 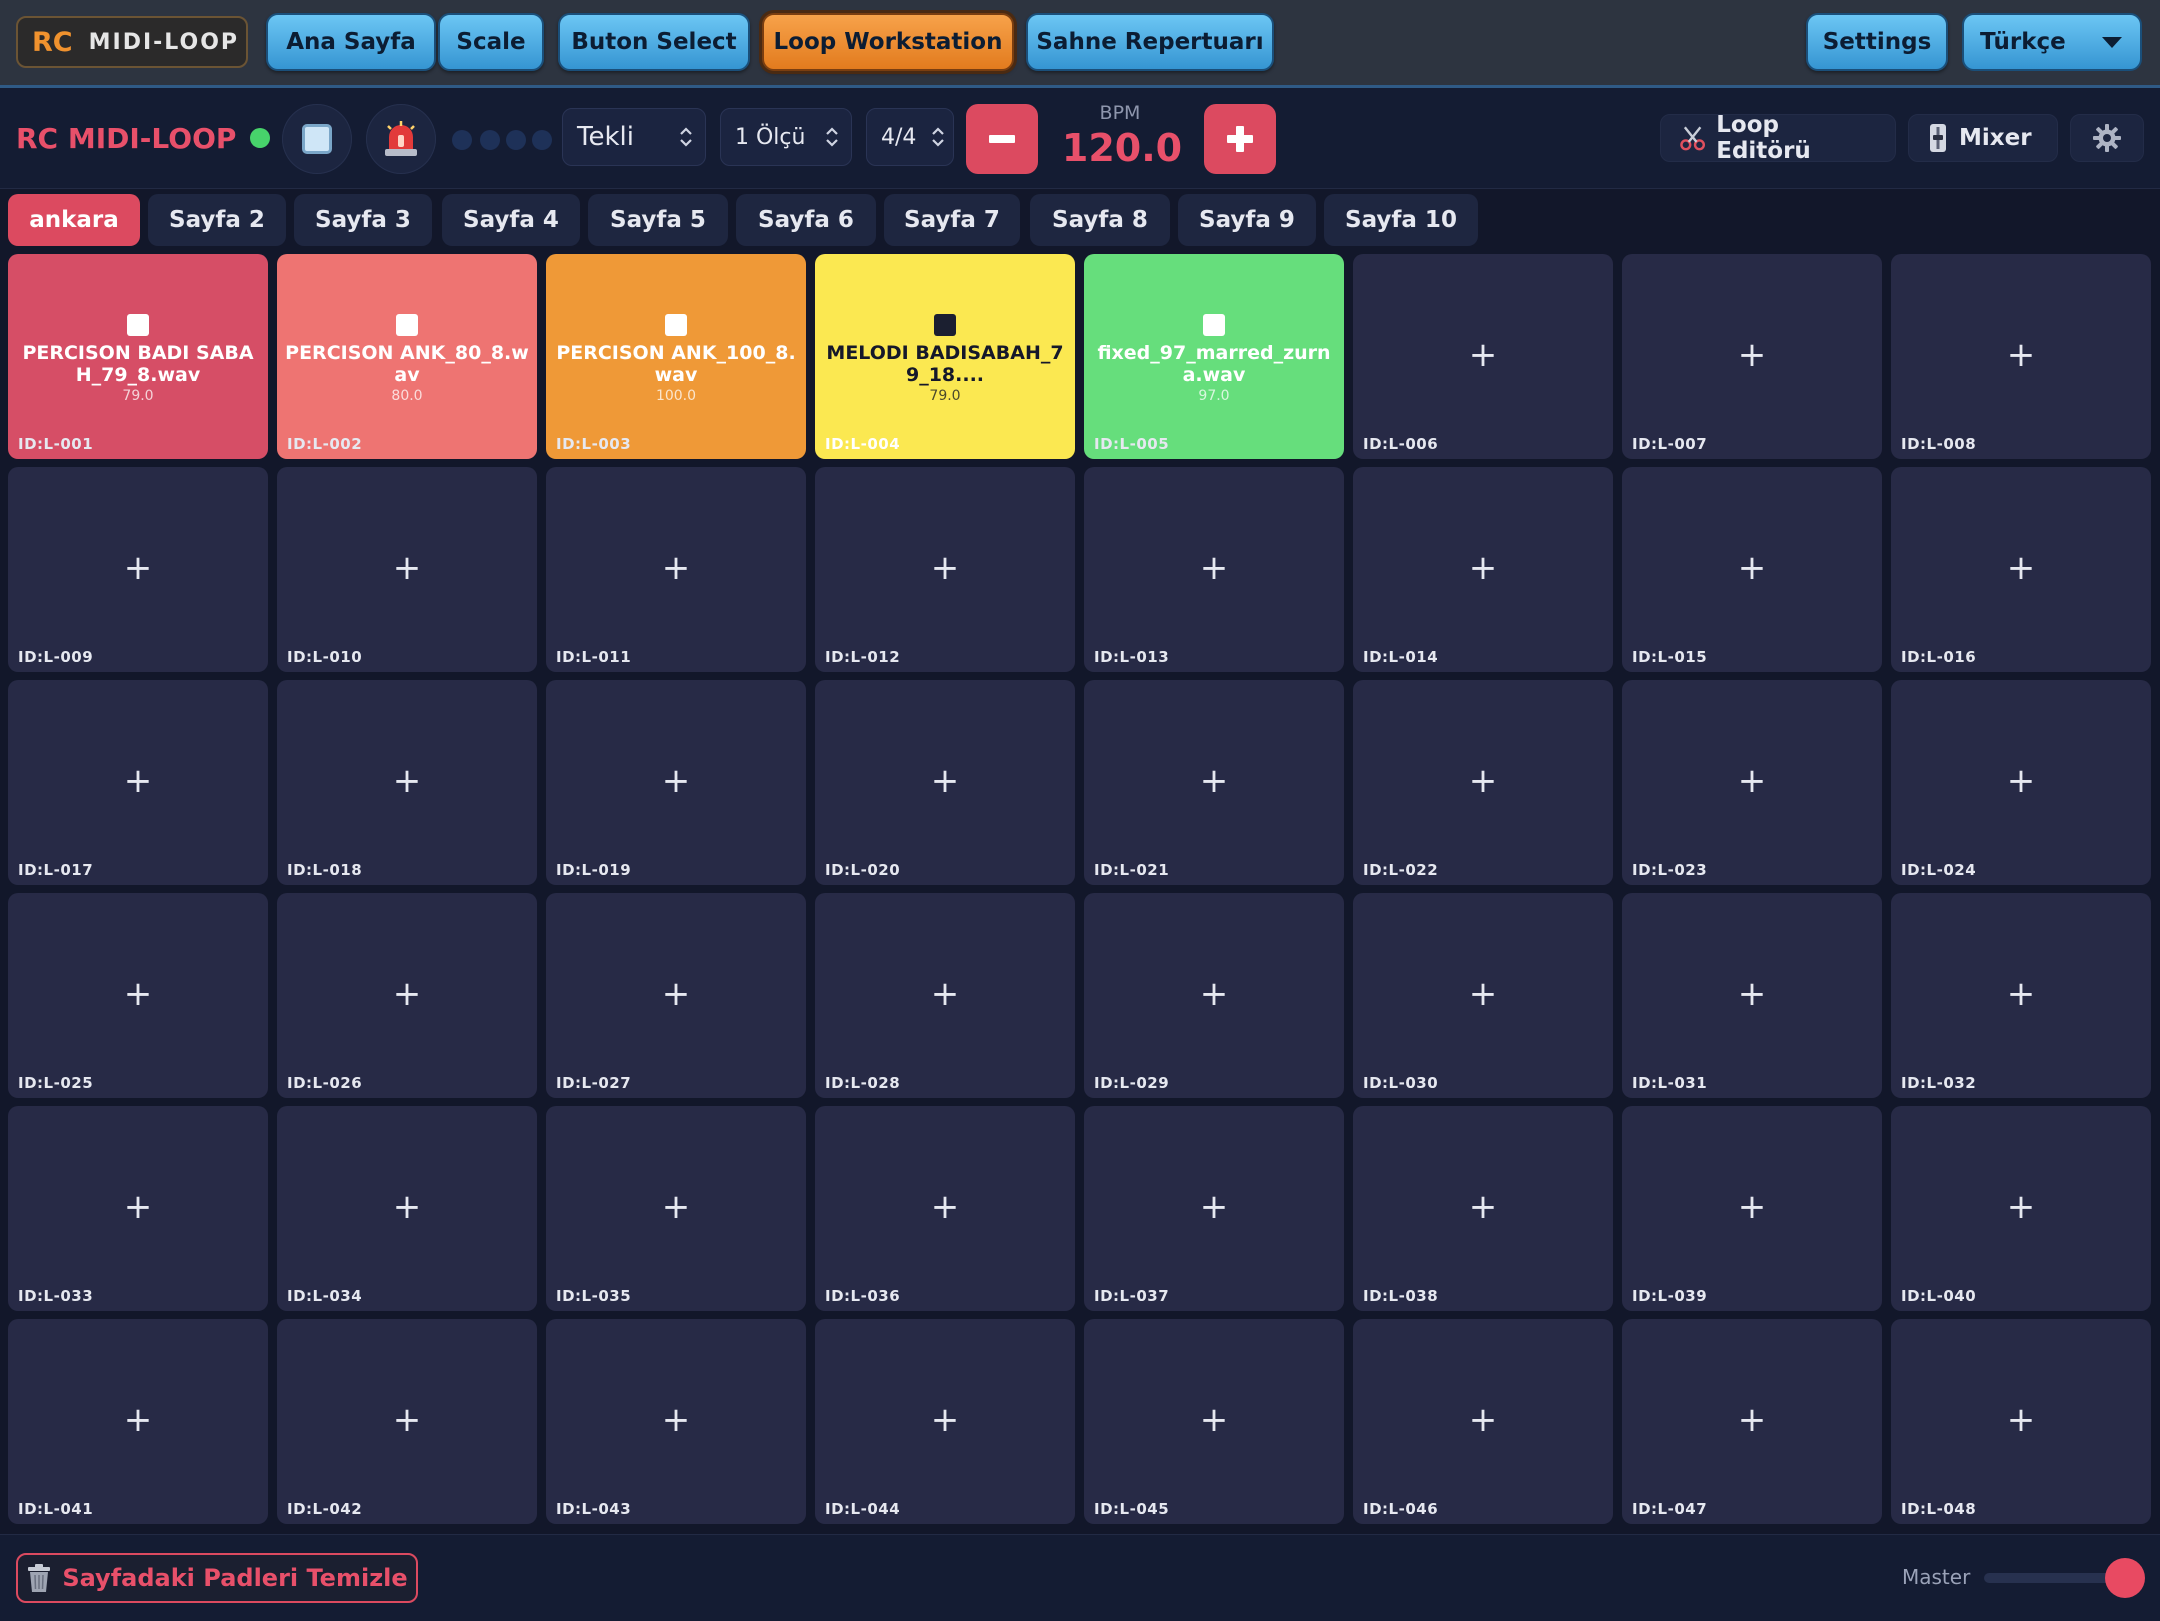 What do you see at coordinates (2021, 782) in the screenshot?
I see `loop-pad: + ID:L-024` at bounding box center [2021, 782].